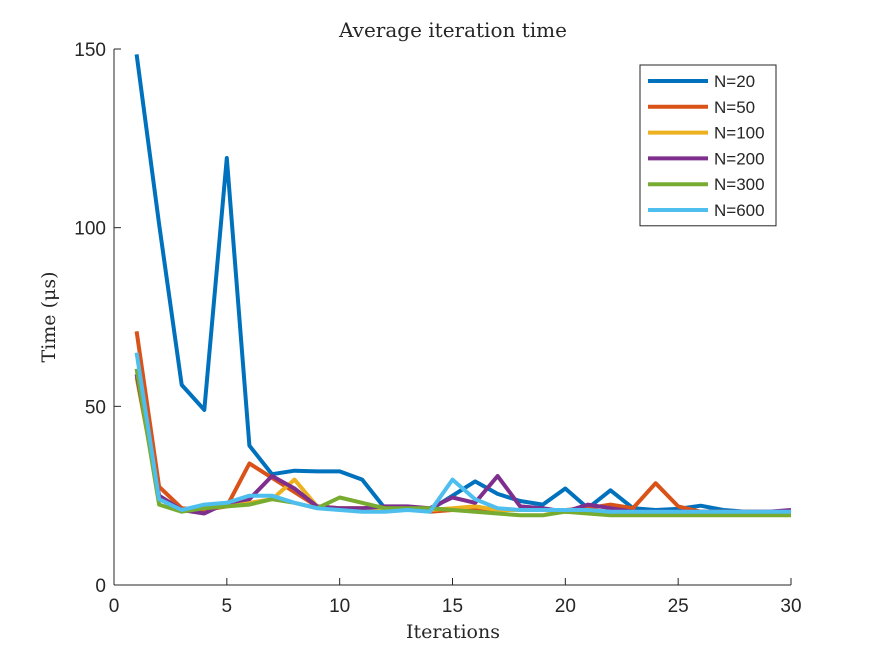 Image resolution: width=875 pixels, height=656 pixels. I want to click on legend-label: N=300, so click(739, 184).